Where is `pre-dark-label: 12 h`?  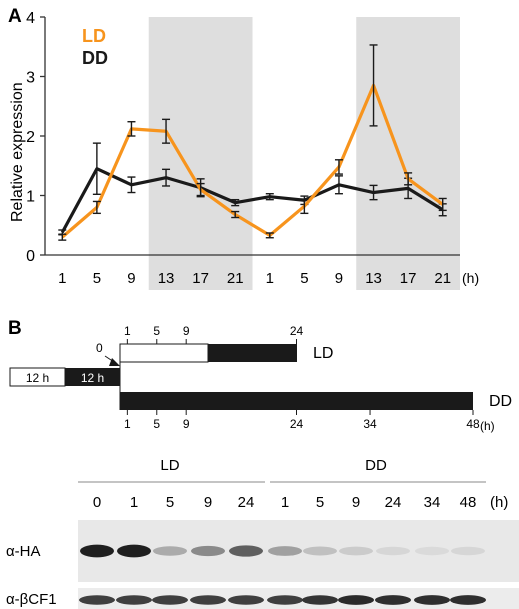 pre-dark-label: 12 h is located at coordinates (92, 378).